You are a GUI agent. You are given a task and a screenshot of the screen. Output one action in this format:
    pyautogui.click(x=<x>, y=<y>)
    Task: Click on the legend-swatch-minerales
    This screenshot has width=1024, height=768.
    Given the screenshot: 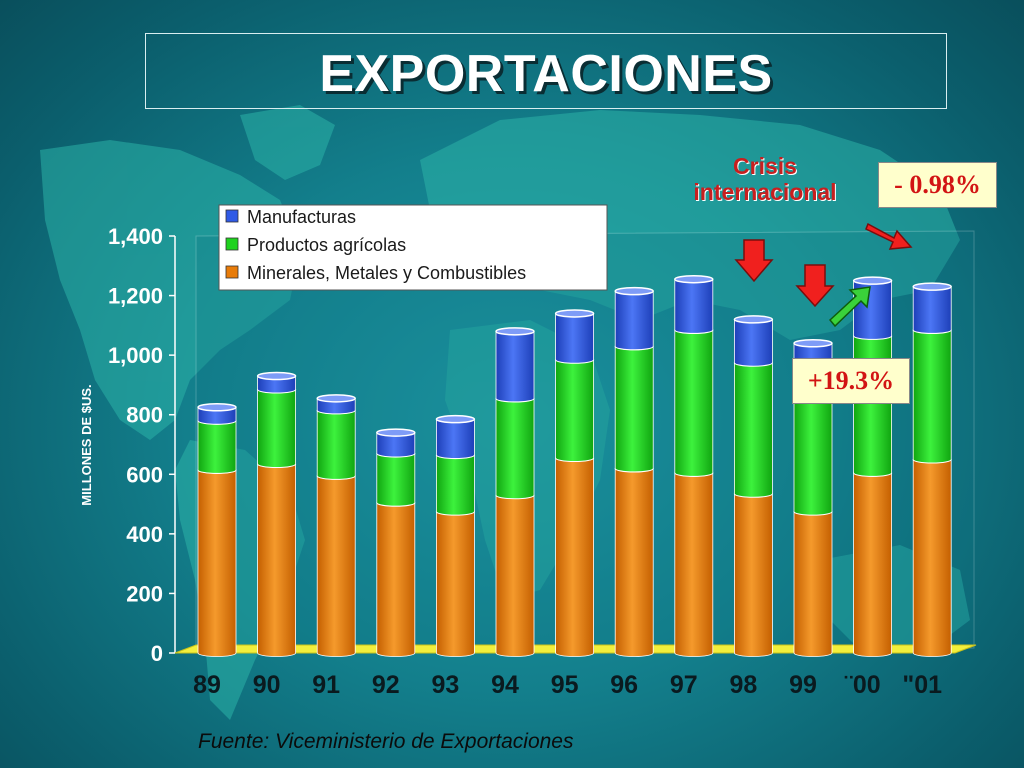 What is the action you would take?
    pyautogui.click(x=232, y=272)
    